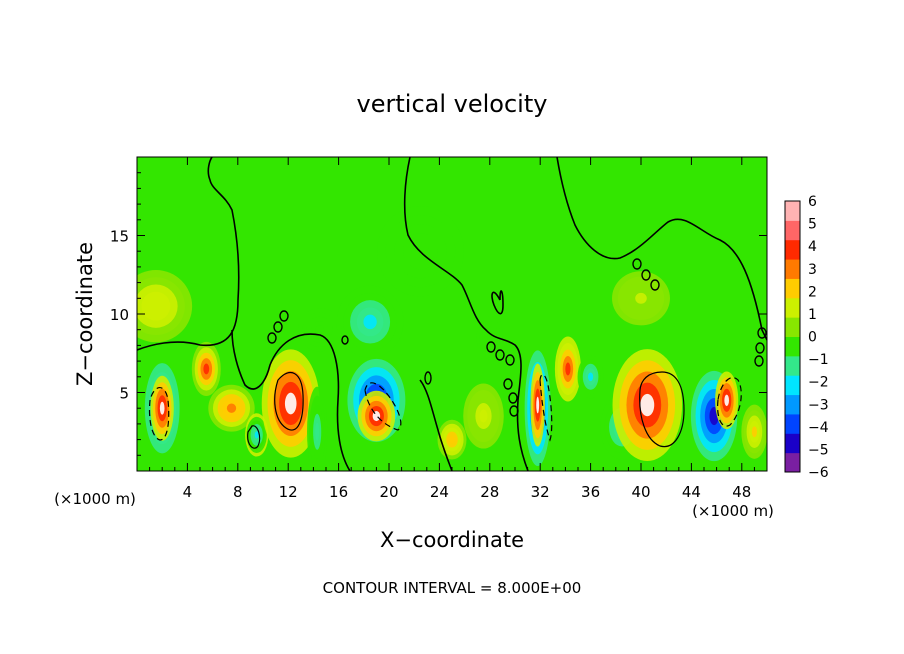 The width and height of the screenshot is (904, 654). I want to click on y-tick-label: 5, so click(124, 394).